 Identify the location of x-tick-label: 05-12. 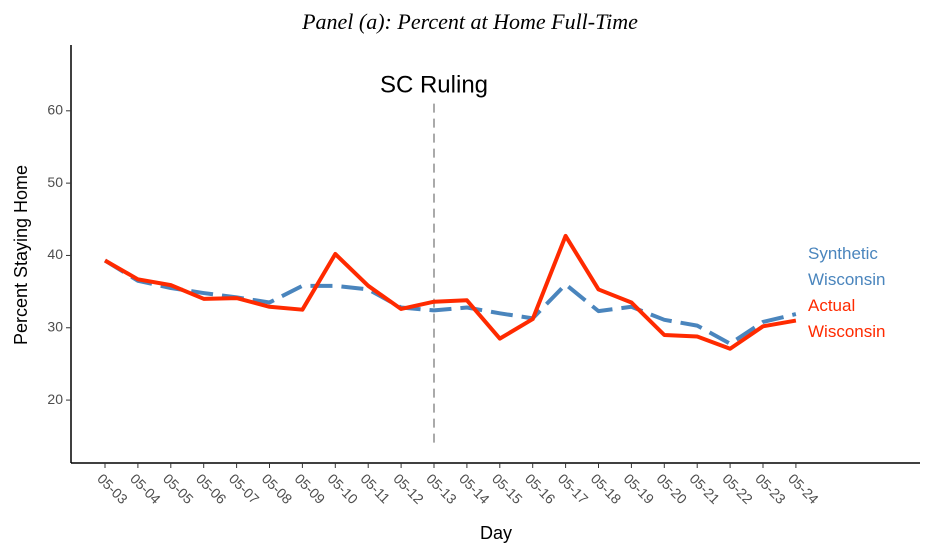
(408, 488).